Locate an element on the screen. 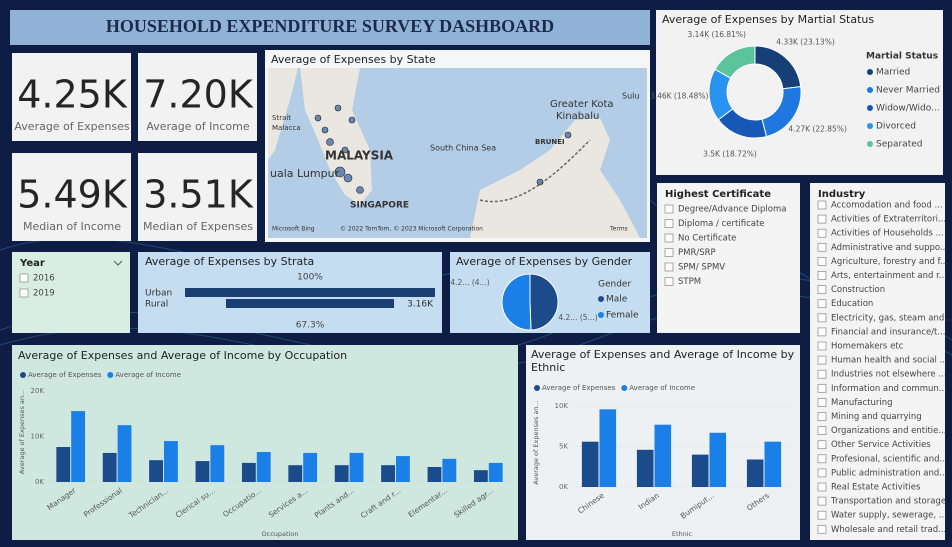 The width and height of the screenshot is (952, 547). slicer-item: 2016 is located at coordinates (44, 279).